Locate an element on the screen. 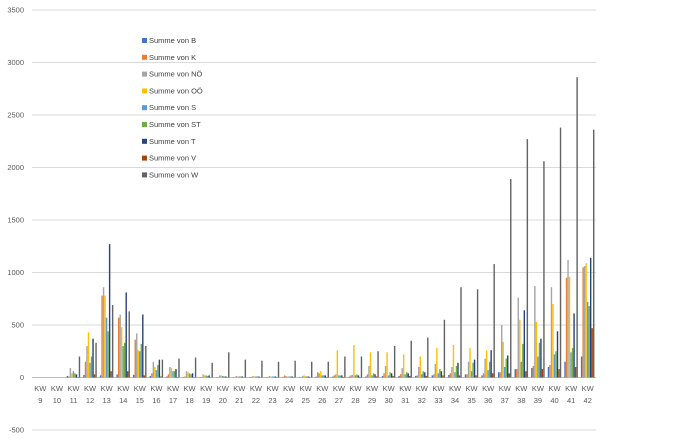 This screenshot has height=442, width=688. x-tick-label-line2: 12 is located at coordinates (90, 400).